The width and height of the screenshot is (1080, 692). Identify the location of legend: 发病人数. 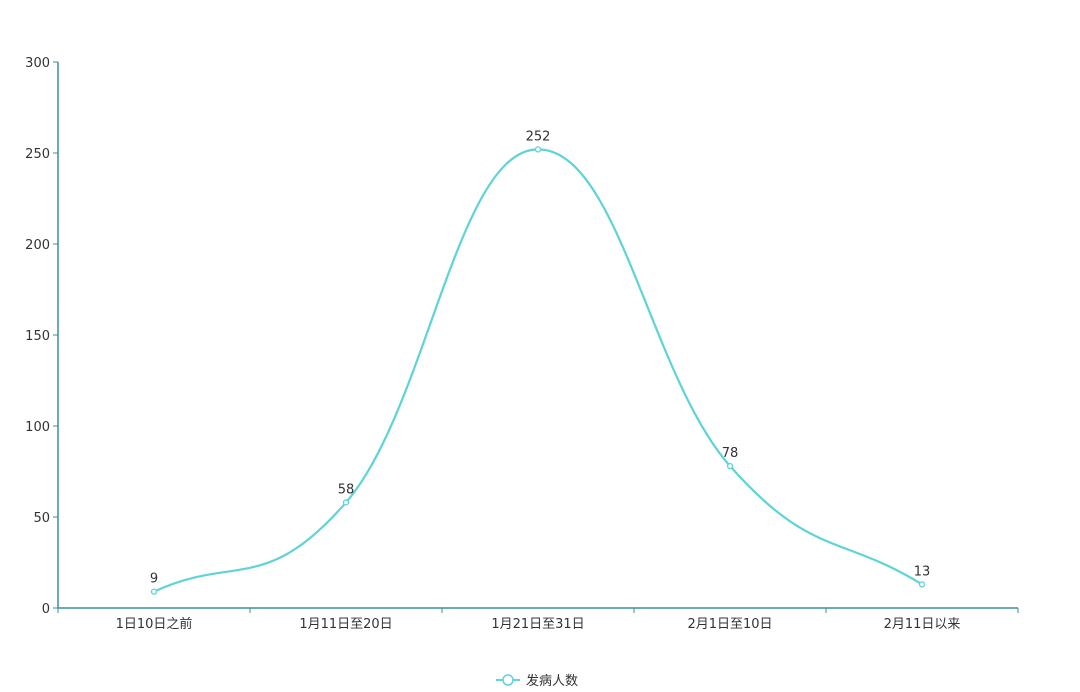
(537, 681).